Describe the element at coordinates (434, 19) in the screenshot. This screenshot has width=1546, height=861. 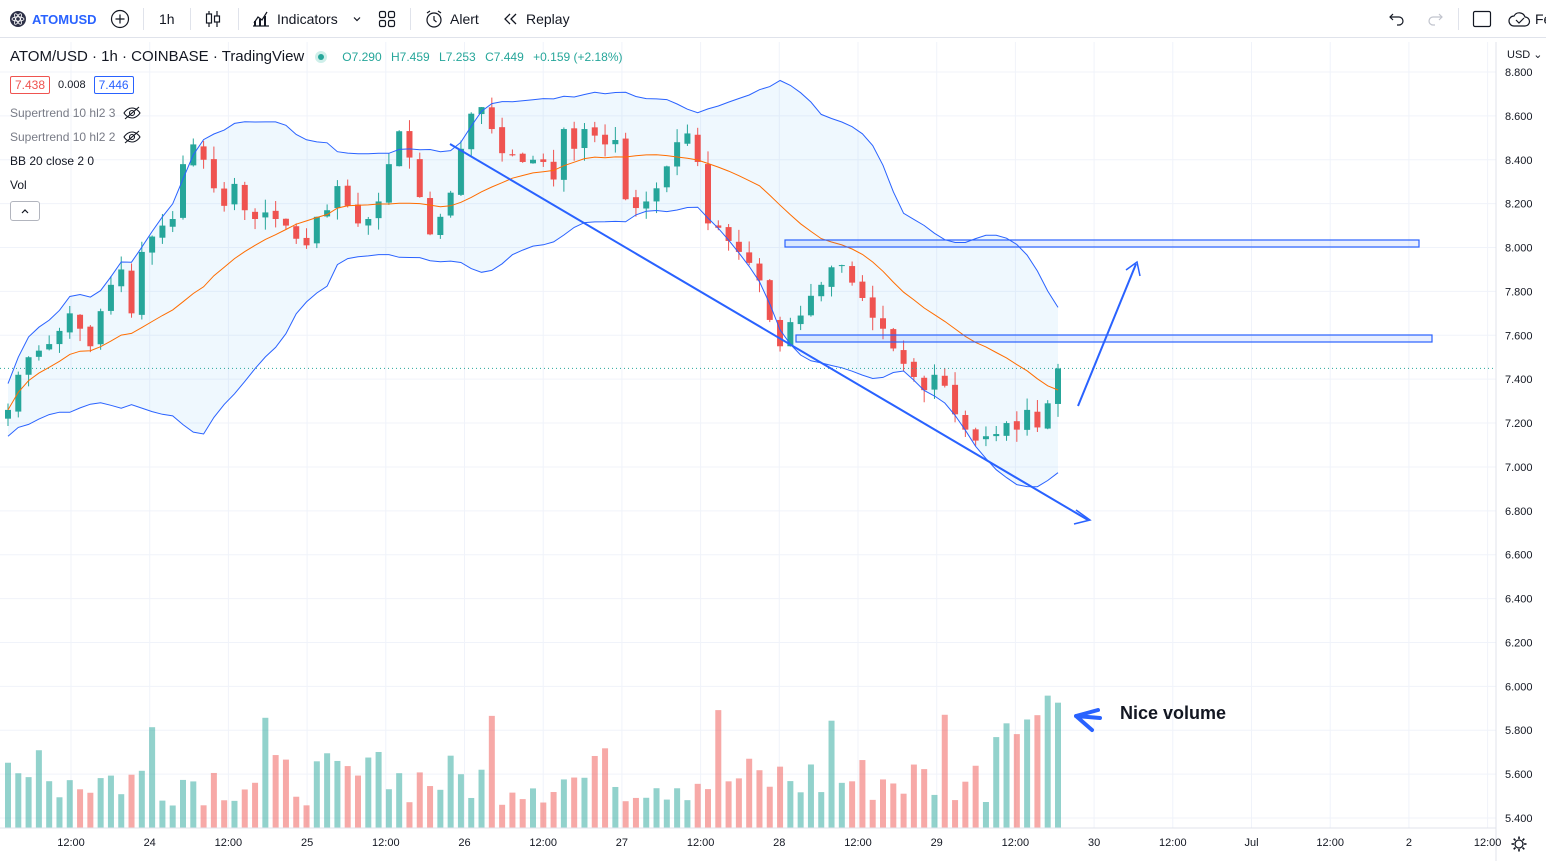
I see `alarm-clock-icon` at that location.